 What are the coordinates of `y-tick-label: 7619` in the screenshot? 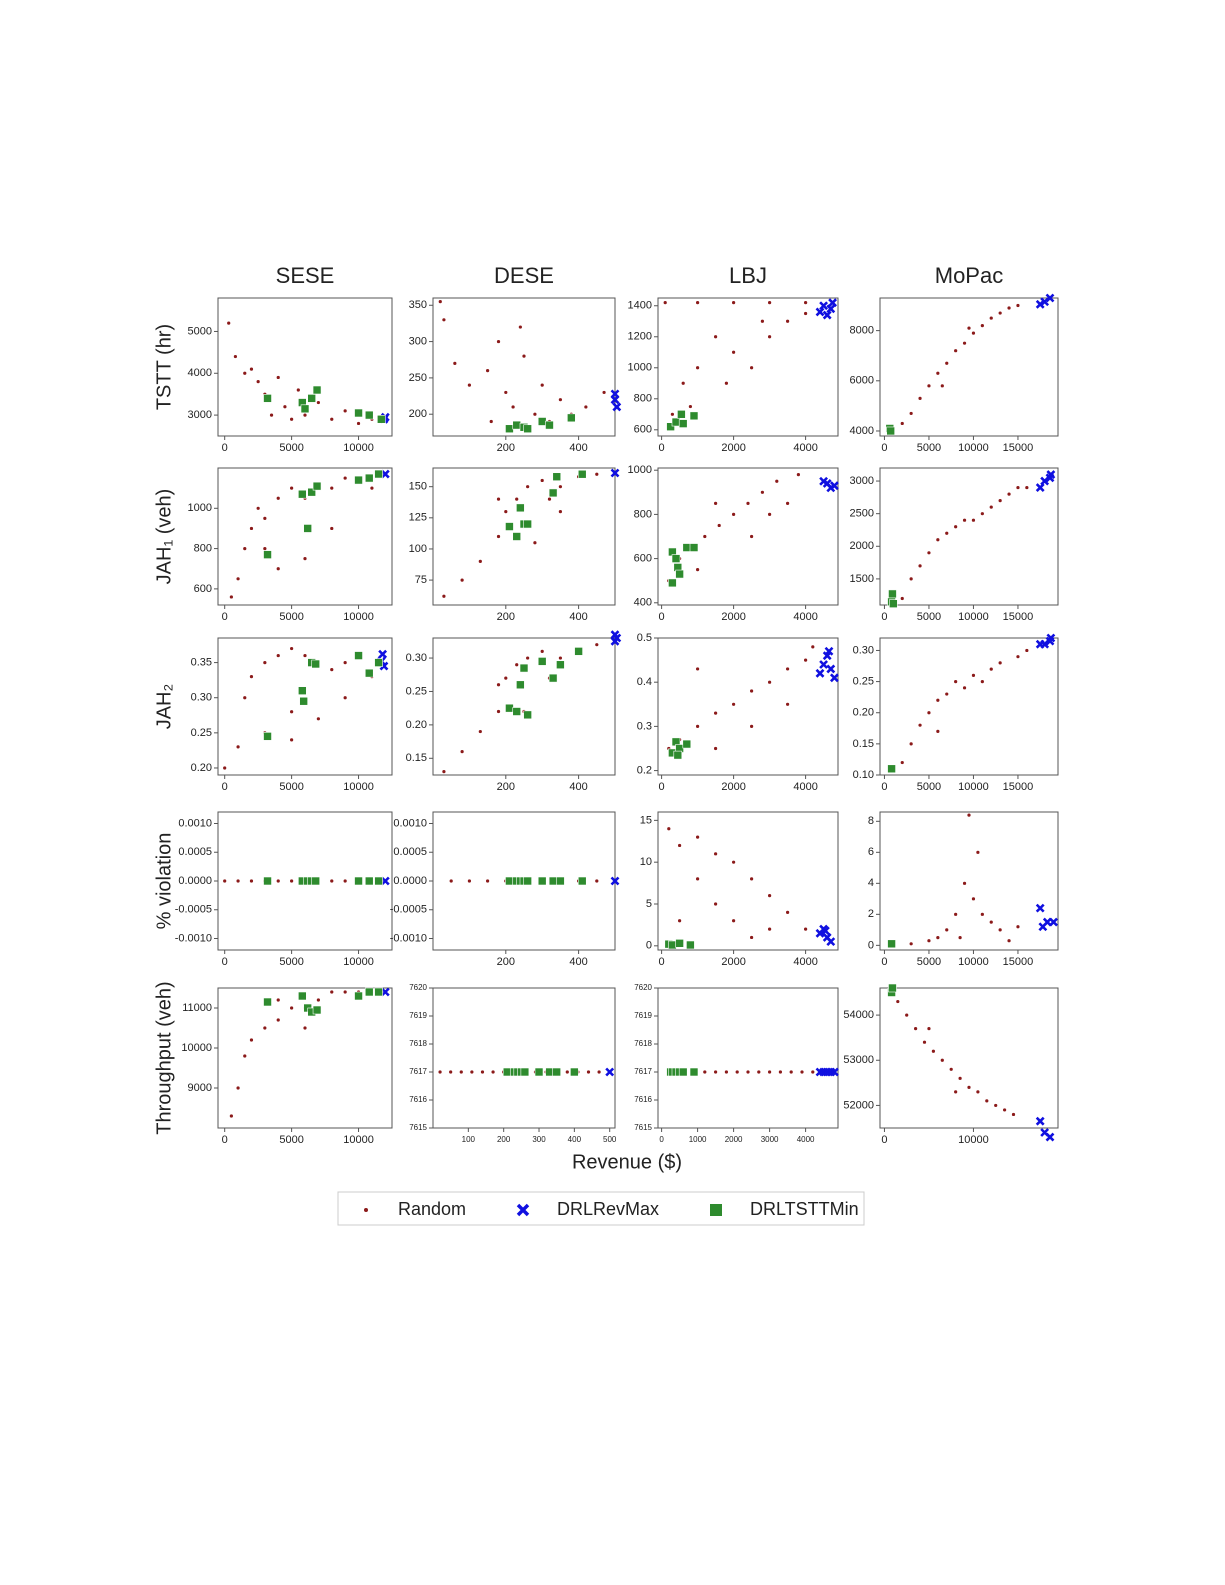 It's located at (643, 1015).